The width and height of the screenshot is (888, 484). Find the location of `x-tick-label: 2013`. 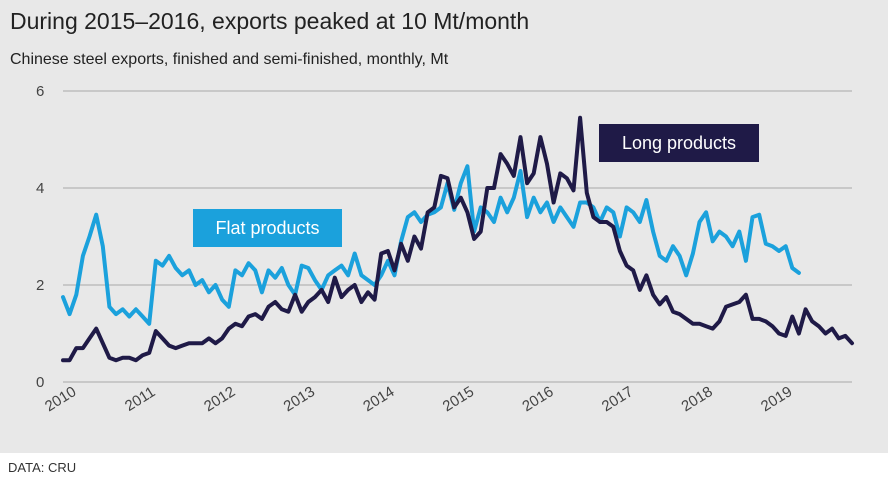

x-tick-label: 2013 is located at coordinates (299, 399).